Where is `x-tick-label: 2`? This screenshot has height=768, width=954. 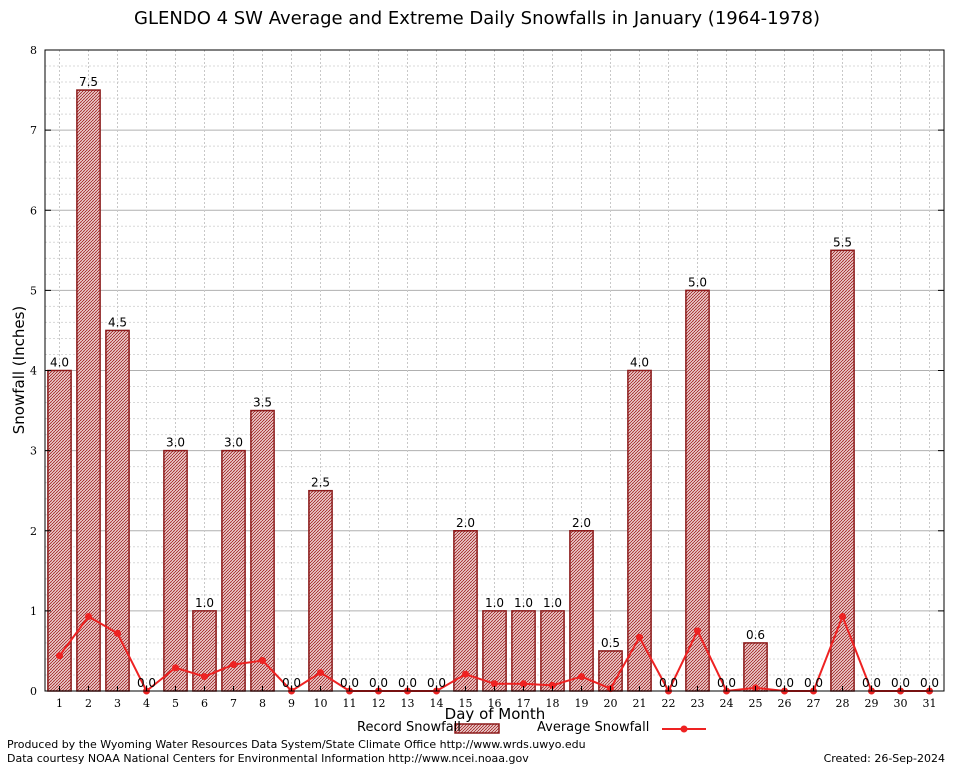
x-tick-label: 2 is located at coordinates (88, 703).